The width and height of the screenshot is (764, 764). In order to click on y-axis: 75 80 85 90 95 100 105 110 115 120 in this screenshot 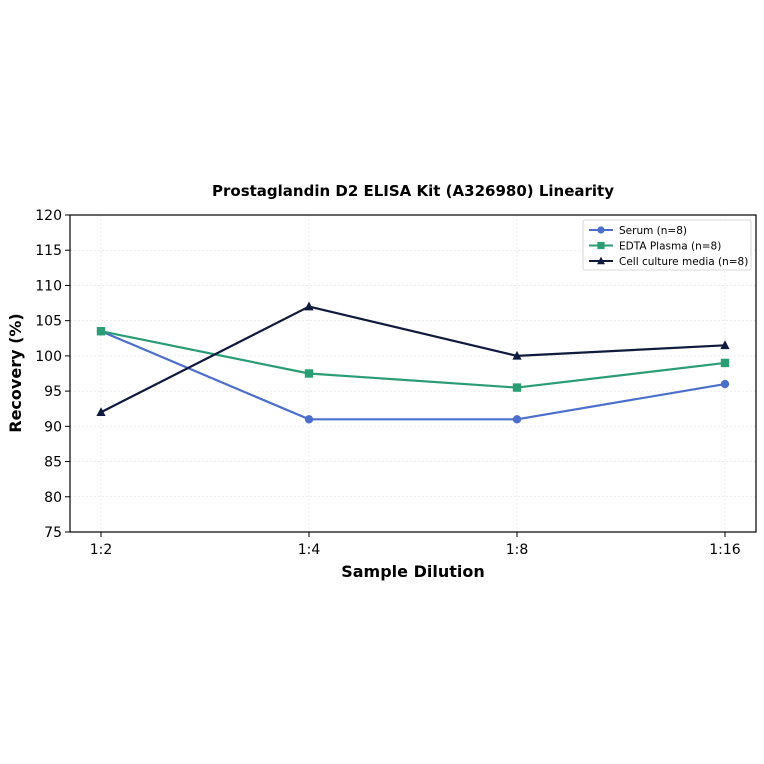, I will do `click(52, 374)`.